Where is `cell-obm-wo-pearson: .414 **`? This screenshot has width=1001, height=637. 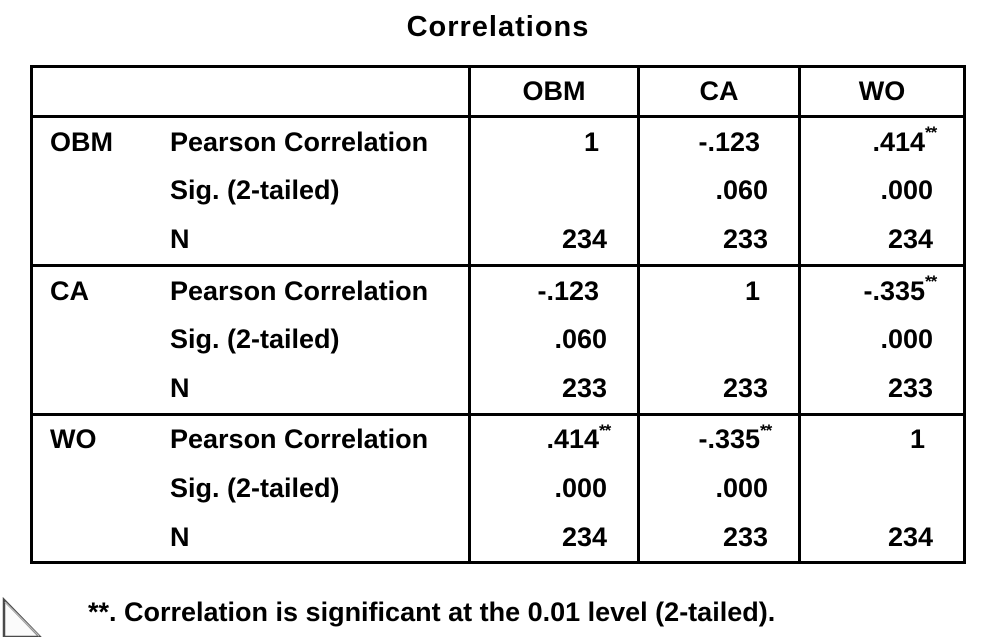 cell-obm-wo-pearson: .414 ** is located at coordinates (880, 142).